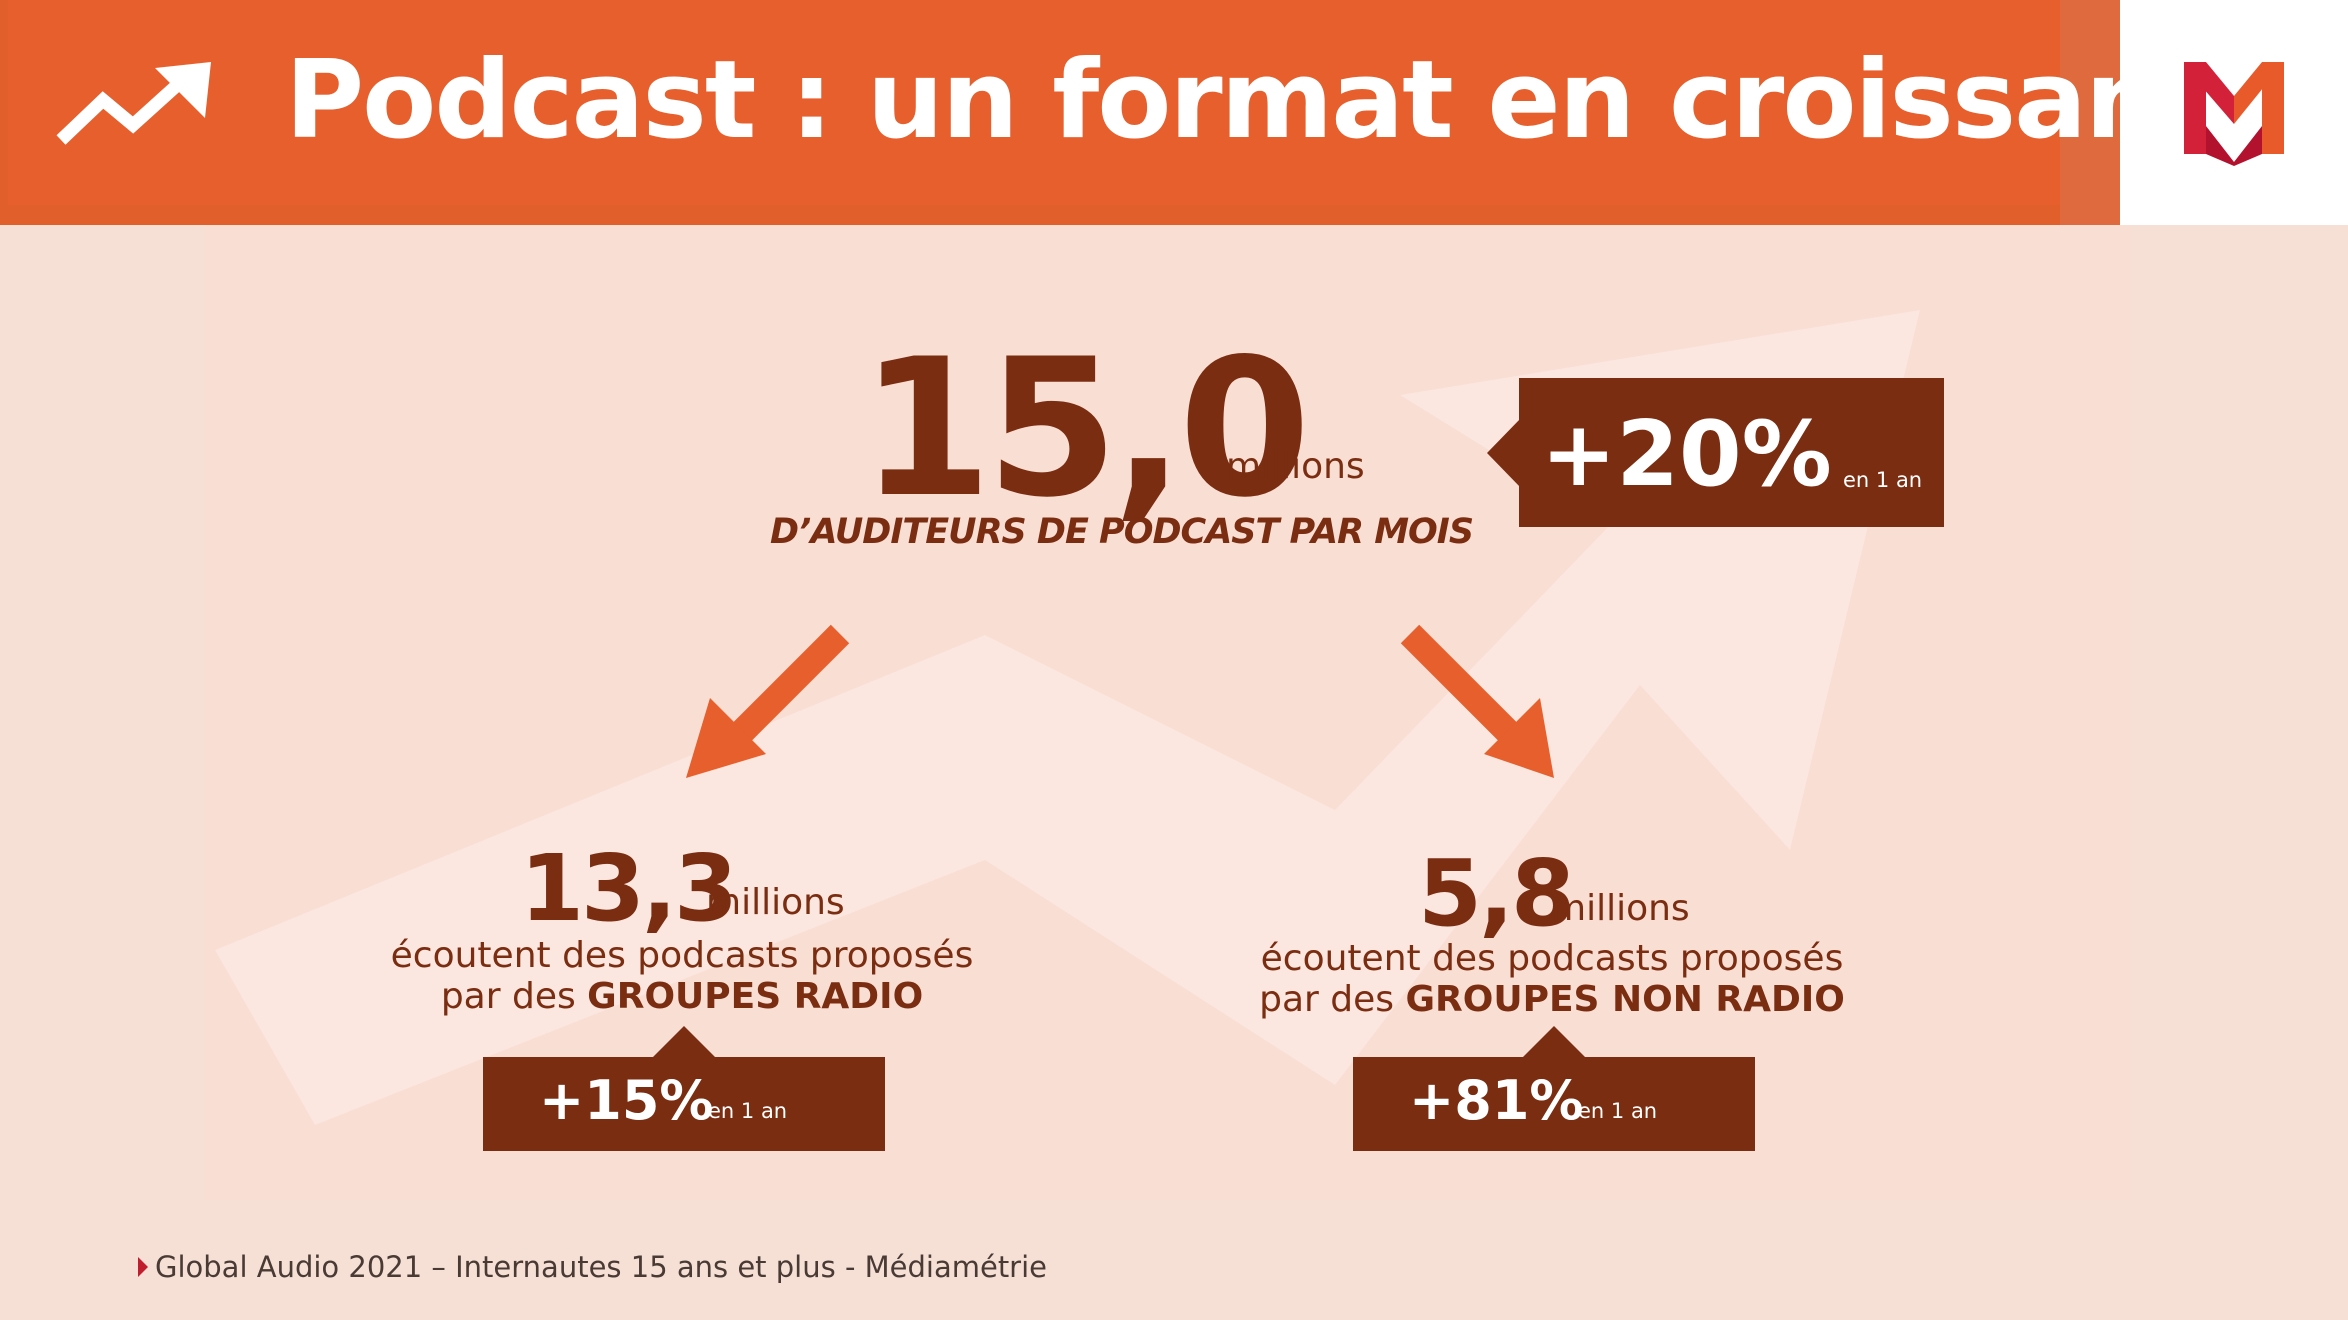 The width and height of the screenshot is (2348, 1320). Describe the element at coordinates (1332, 999) in the screenshot. I see `right-desc-prefix: par des` at that location.